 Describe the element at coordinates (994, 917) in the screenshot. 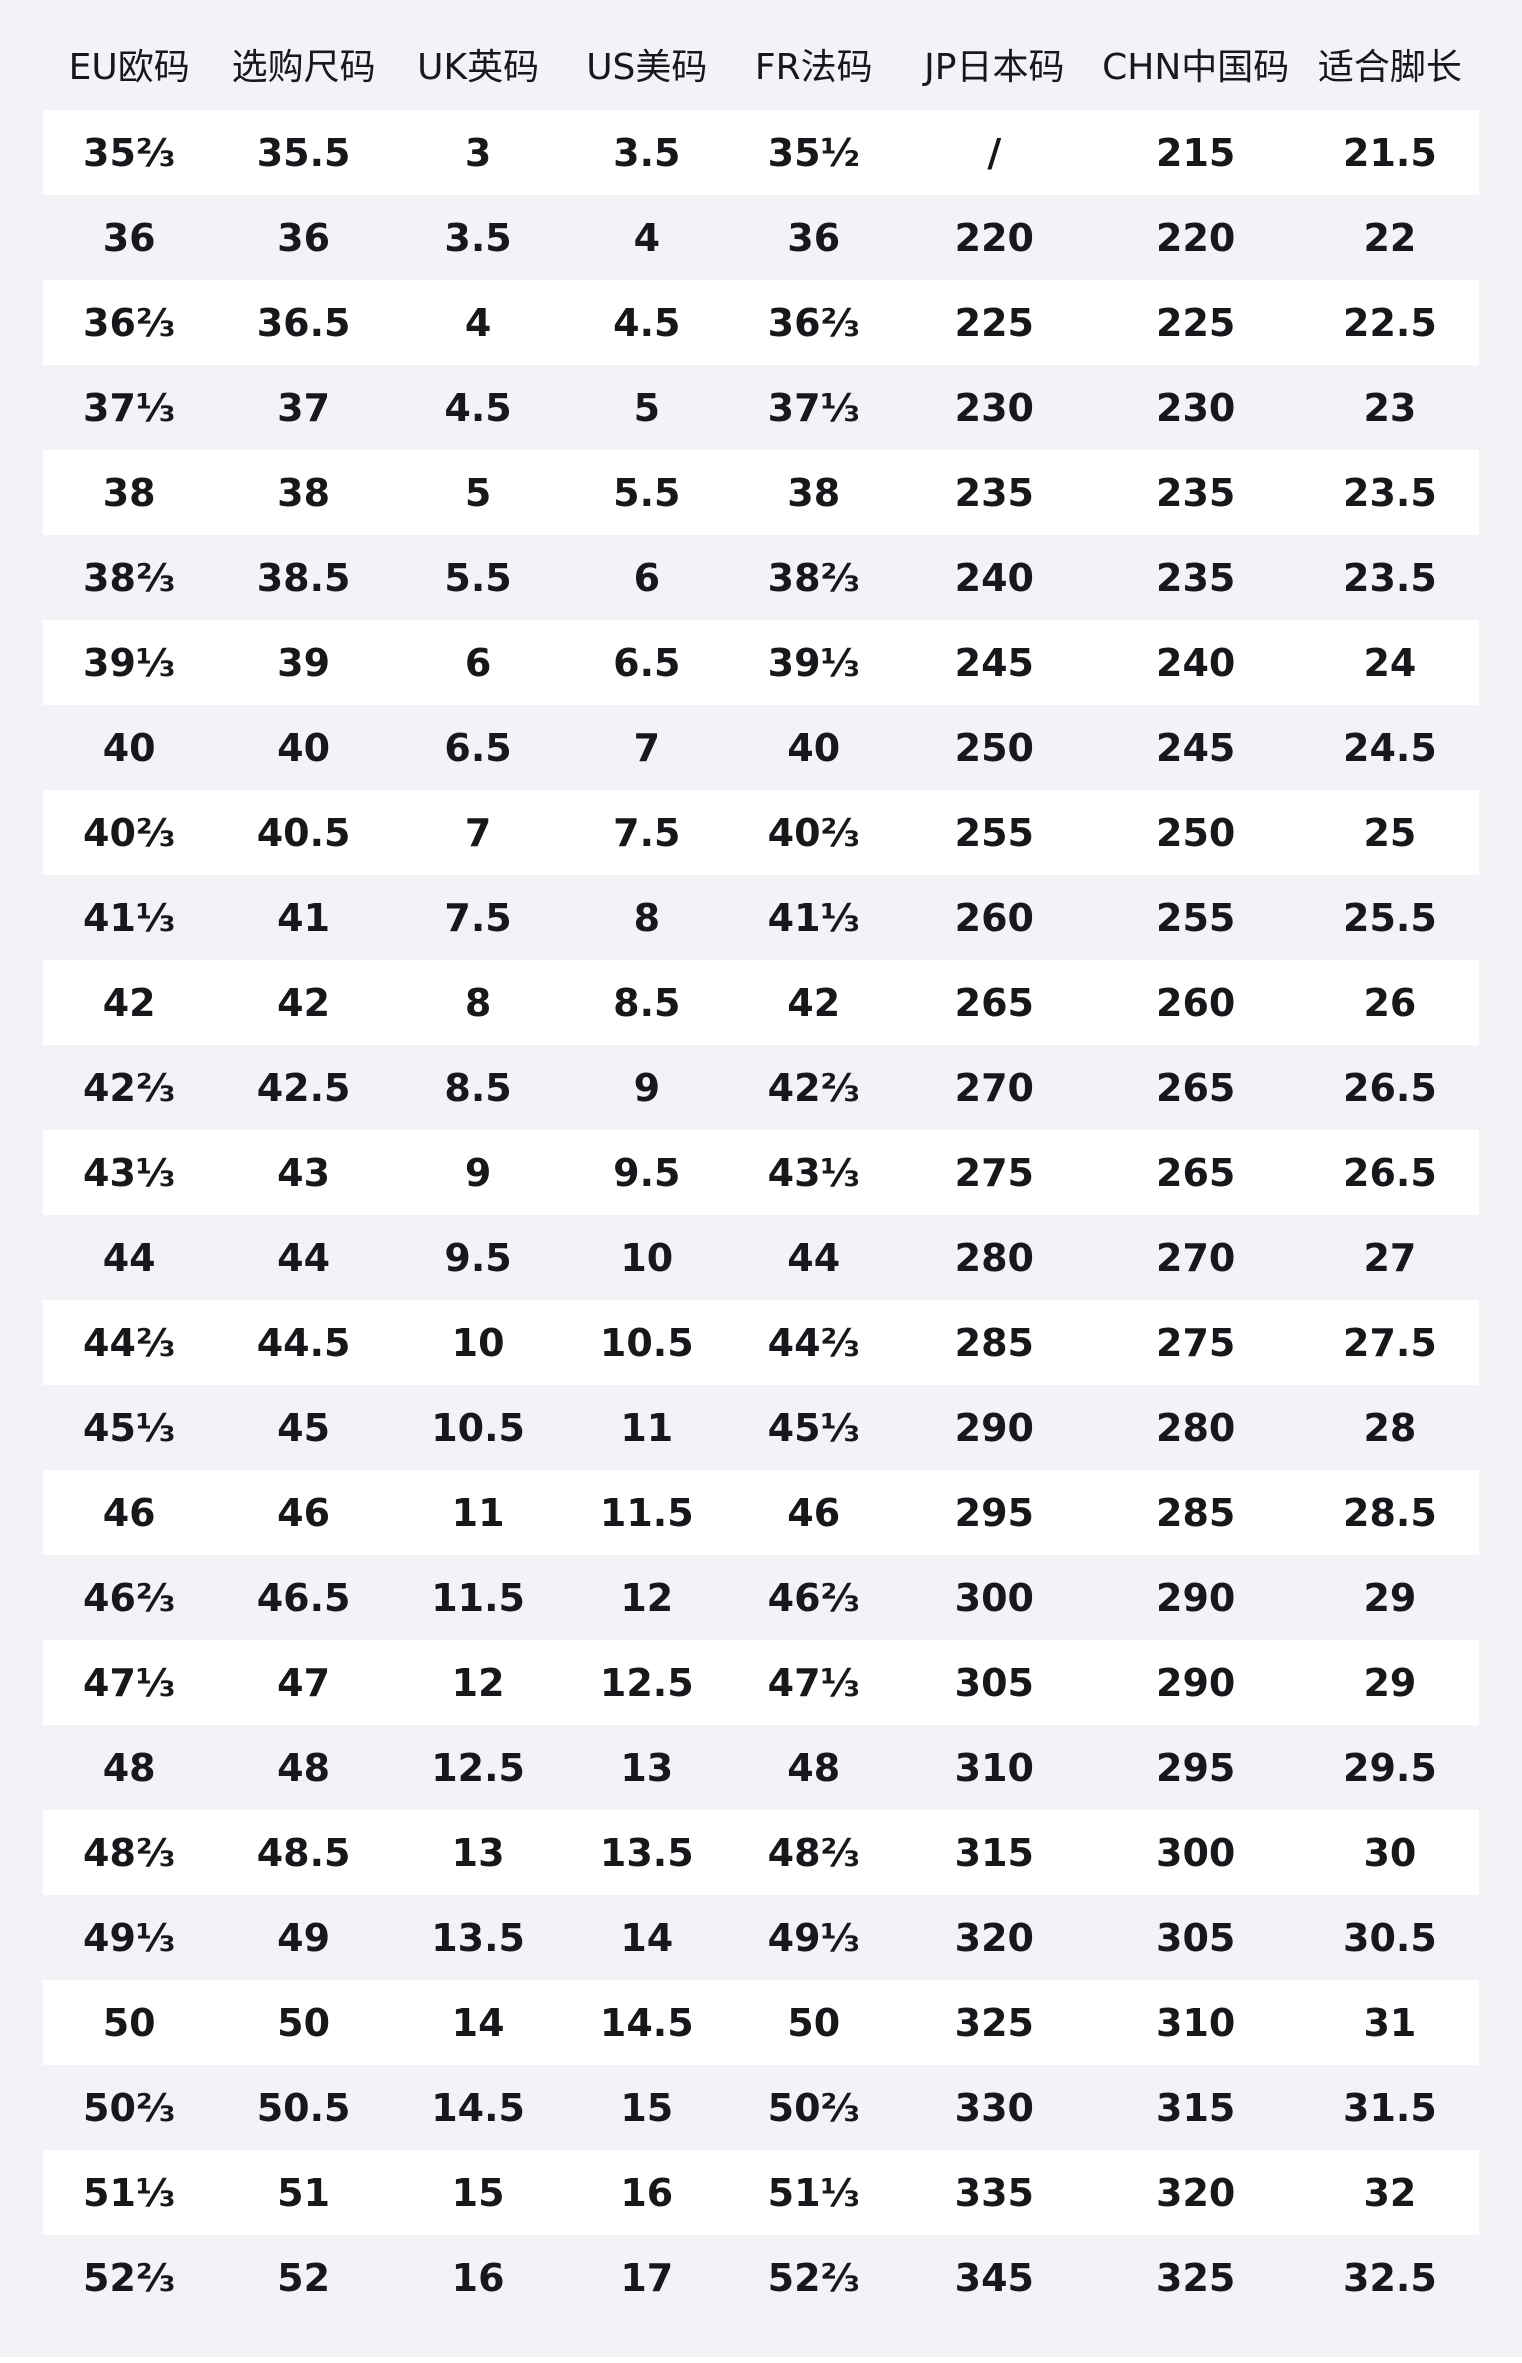

I see `table-cell: 260` at that location.